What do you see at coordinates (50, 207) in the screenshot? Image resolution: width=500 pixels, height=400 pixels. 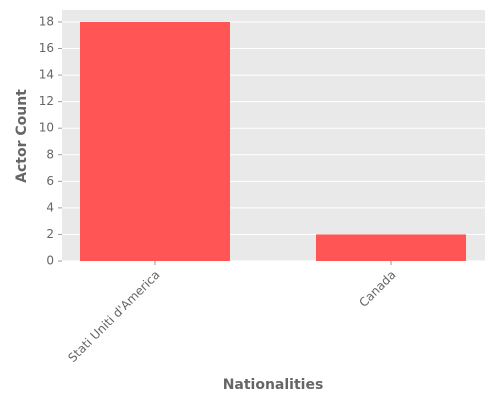 I see `y-tick-label: 4` at bounding box center [50, 207].